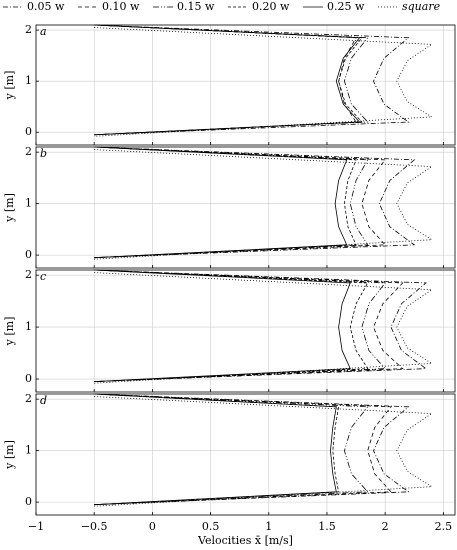 Image resolution: width=457 pixels, height=550 pixels. What do you see at coordinates (211, 526) in the screenshot?
I see `x-tick-label: 0.5` at bounding box center [211, 526].